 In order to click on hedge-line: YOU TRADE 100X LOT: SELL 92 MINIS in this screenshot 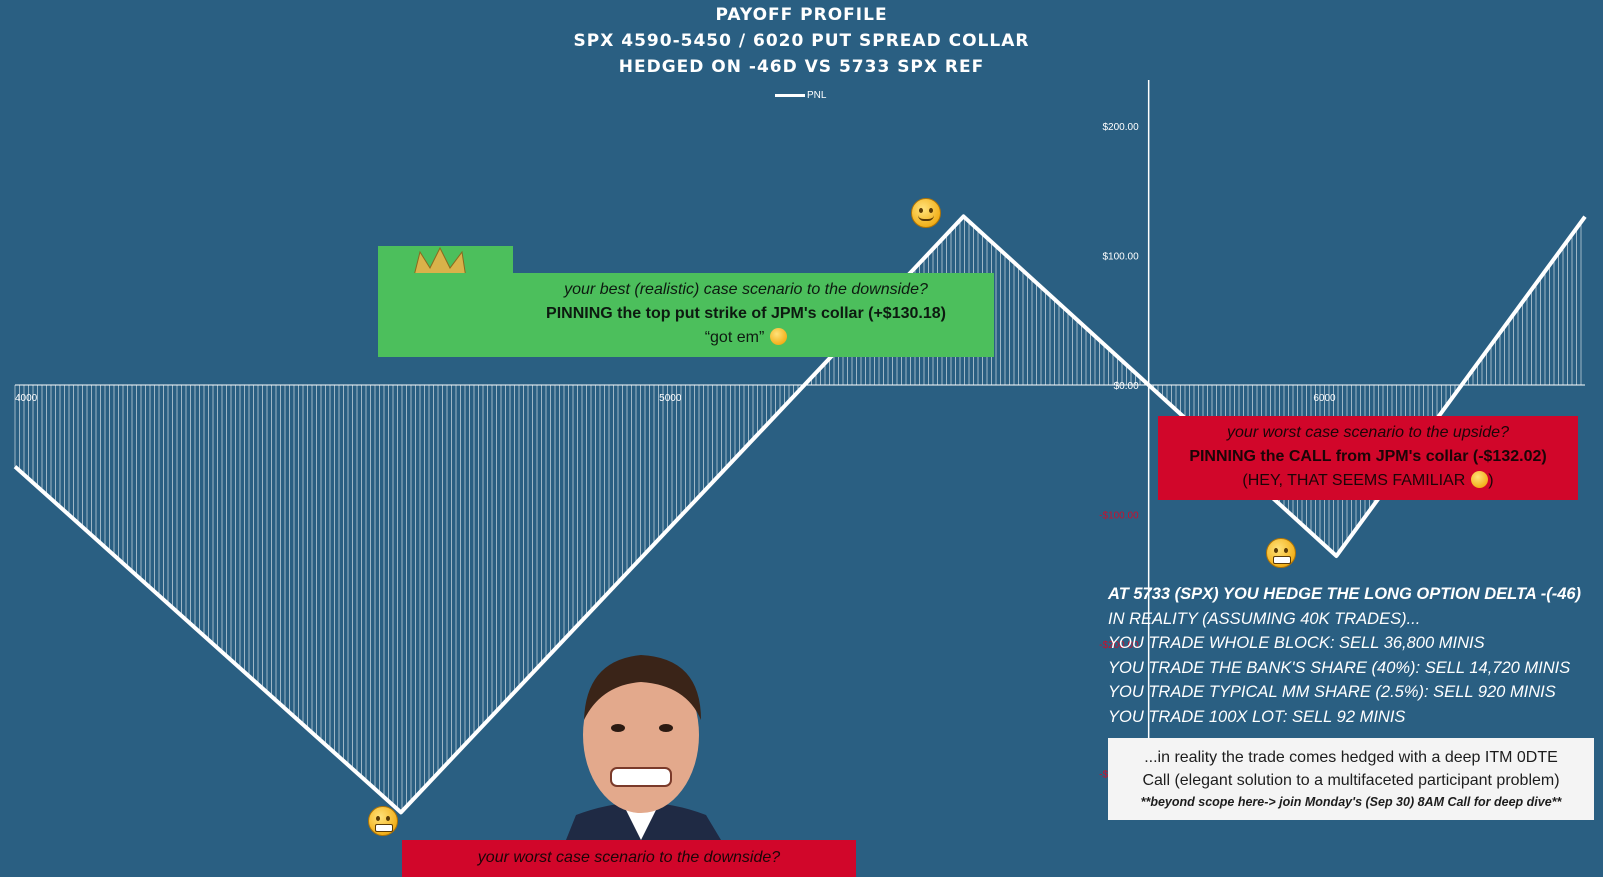, I will do `click(1257, 716)`.